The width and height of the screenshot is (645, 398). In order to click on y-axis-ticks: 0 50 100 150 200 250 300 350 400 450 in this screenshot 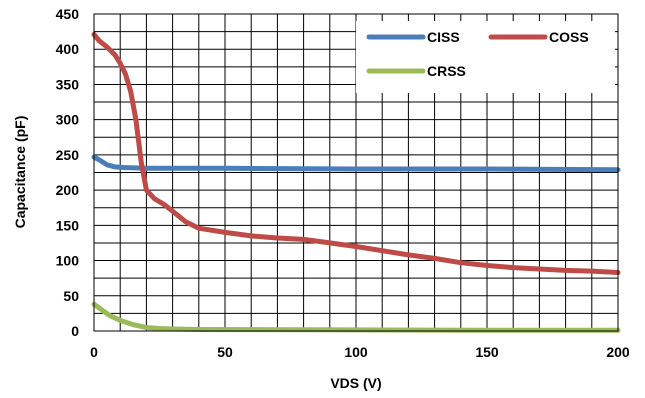, I will do `click(68, 172)`.